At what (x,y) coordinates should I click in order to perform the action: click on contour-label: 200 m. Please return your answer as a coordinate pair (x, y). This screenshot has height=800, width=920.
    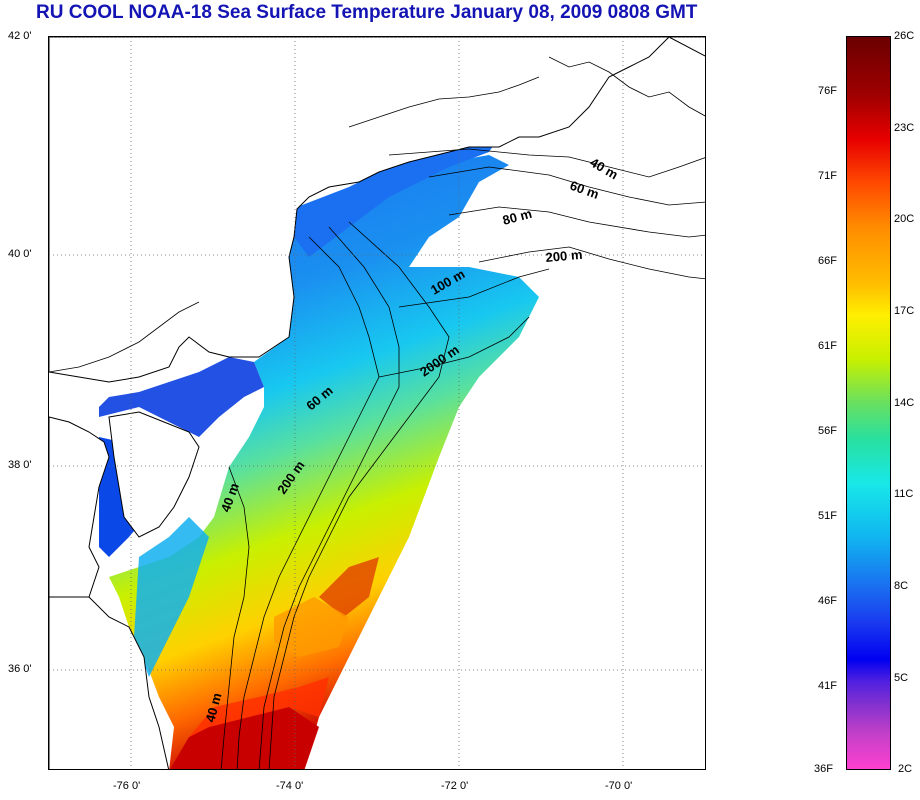
    Looking at the image, I should click on (564, 256).